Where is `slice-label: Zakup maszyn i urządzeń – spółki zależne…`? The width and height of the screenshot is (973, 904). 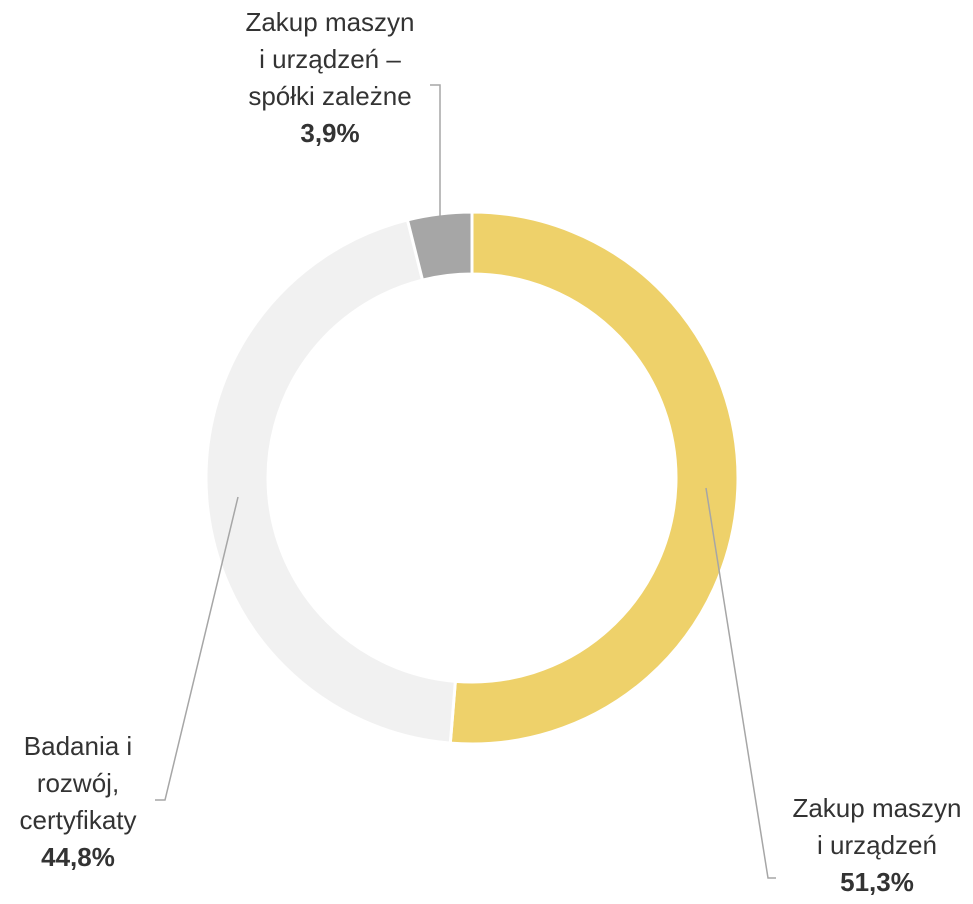
slice-label: Zakup maszyn i urządzeń – spółki zależne… is located at coordinates (330, 78).